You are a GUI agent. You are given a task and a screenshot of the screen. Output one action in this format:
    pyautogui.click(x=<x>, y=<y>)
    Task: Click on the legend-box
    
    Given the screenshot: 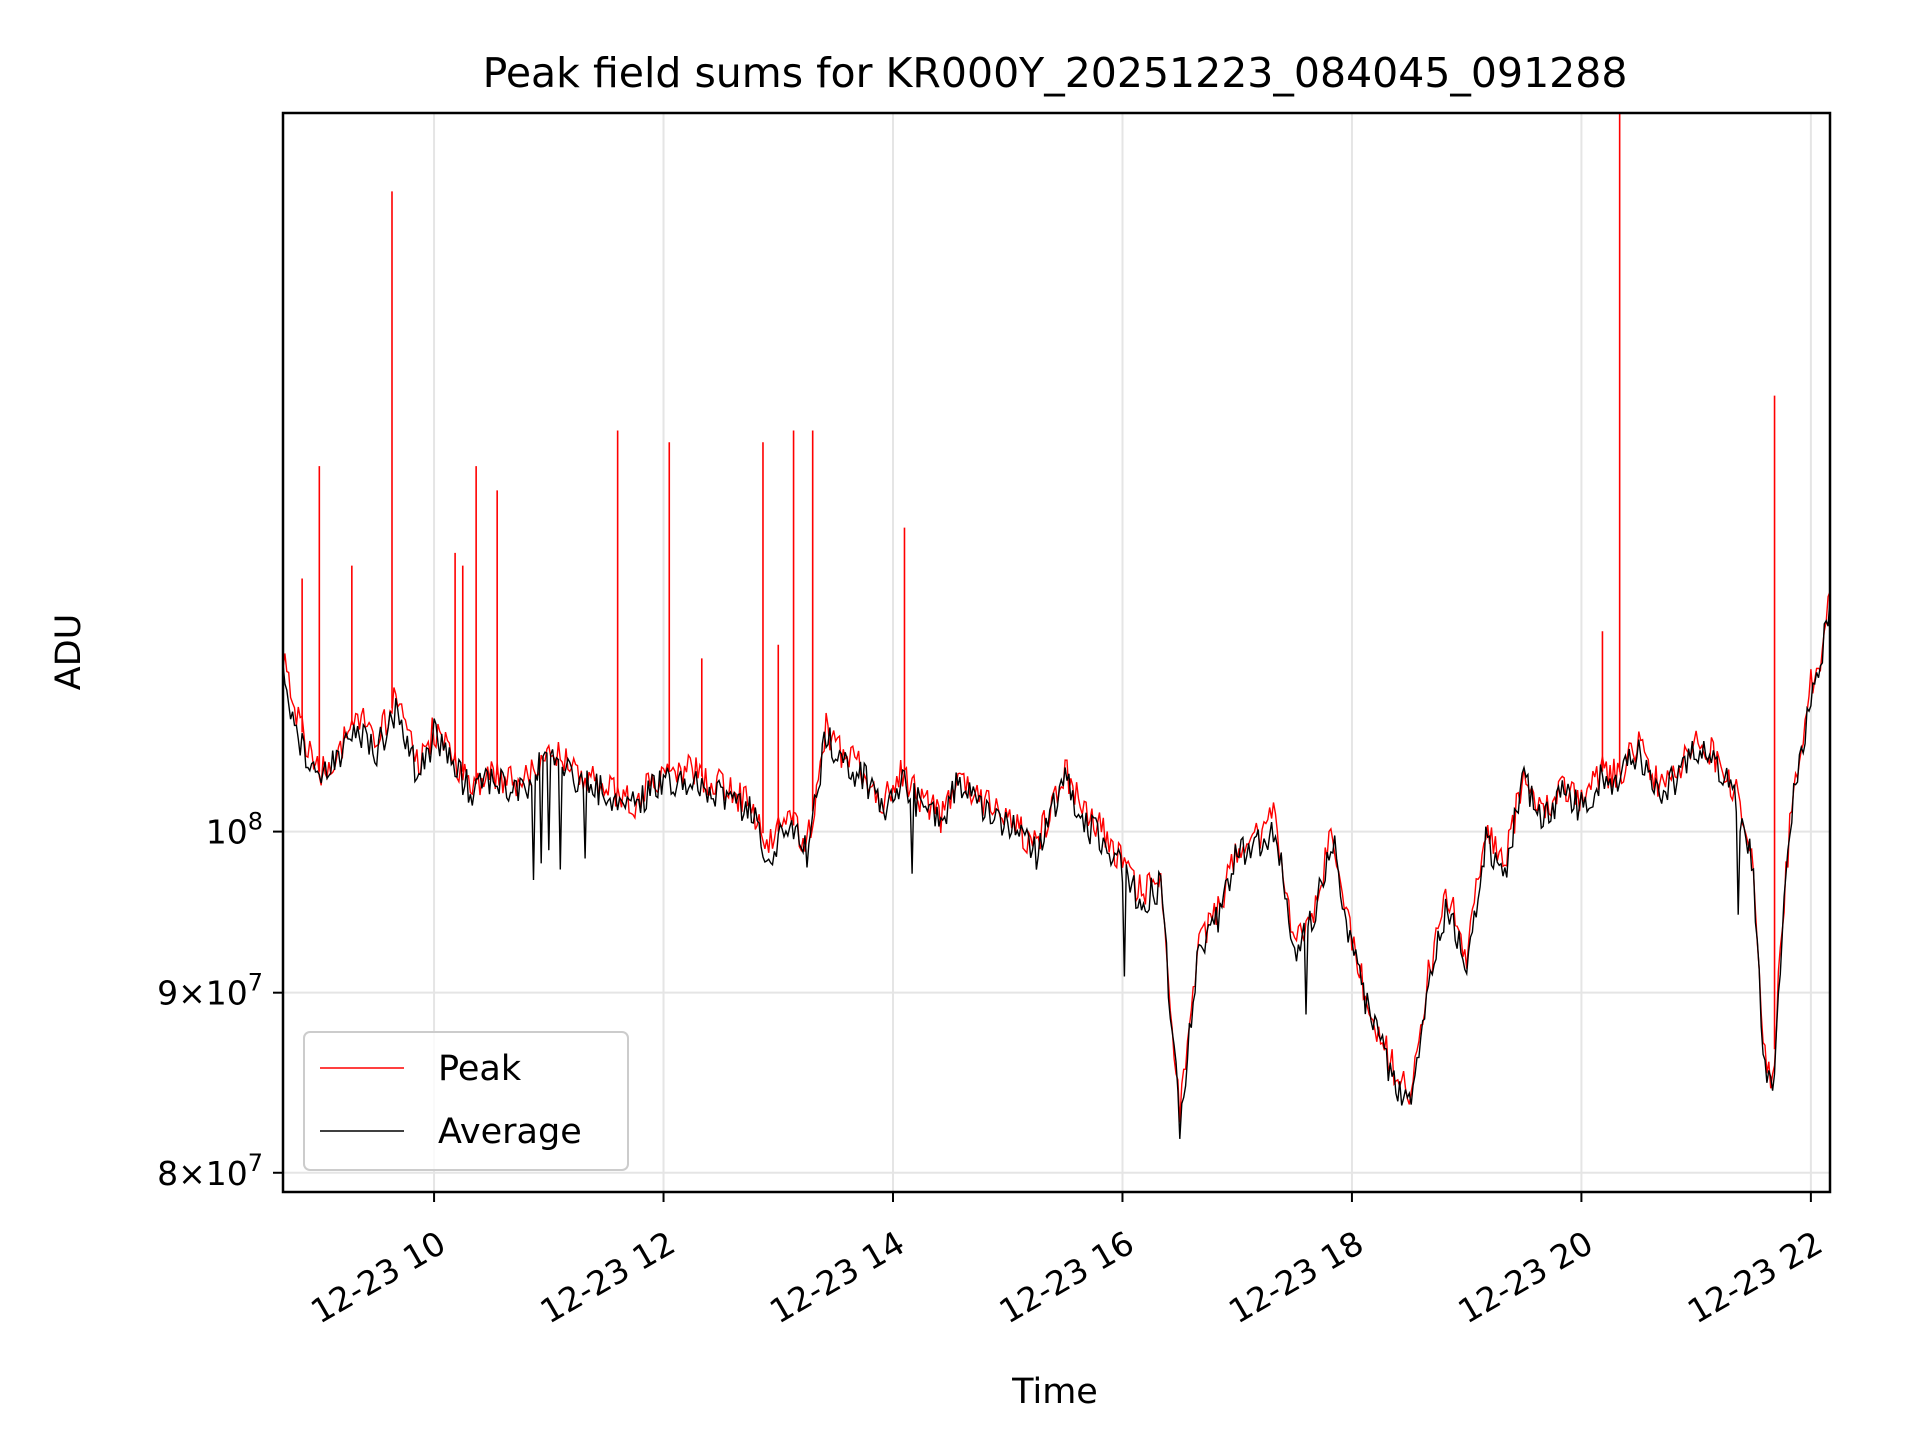 What is the action you would take?
    pyautogui.click(x=466, y=1101)
    